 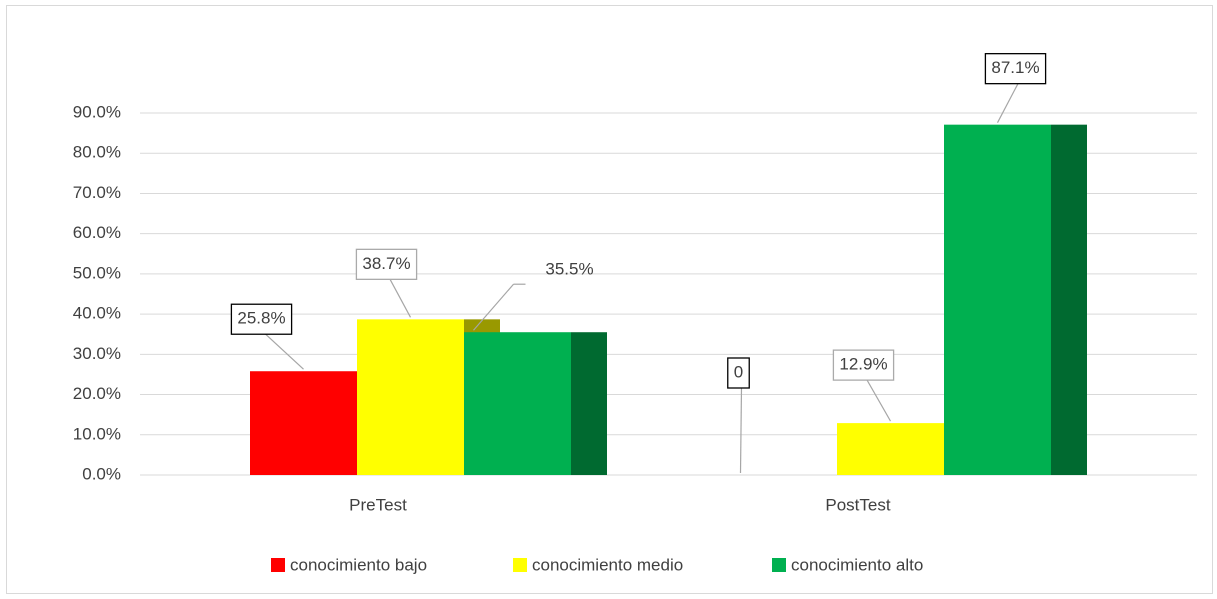 What do you see at coordinates (97, 192) in the screenshot?
I see `y-tick-label: 70.0%` at bounding box center [97, 192].